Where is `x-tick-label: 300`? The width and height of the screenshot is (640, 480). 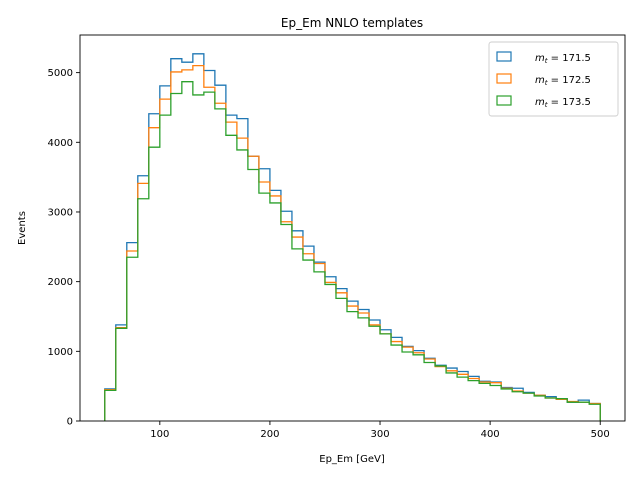
x-tick-label: 300 is located at coordinates (379, 434).